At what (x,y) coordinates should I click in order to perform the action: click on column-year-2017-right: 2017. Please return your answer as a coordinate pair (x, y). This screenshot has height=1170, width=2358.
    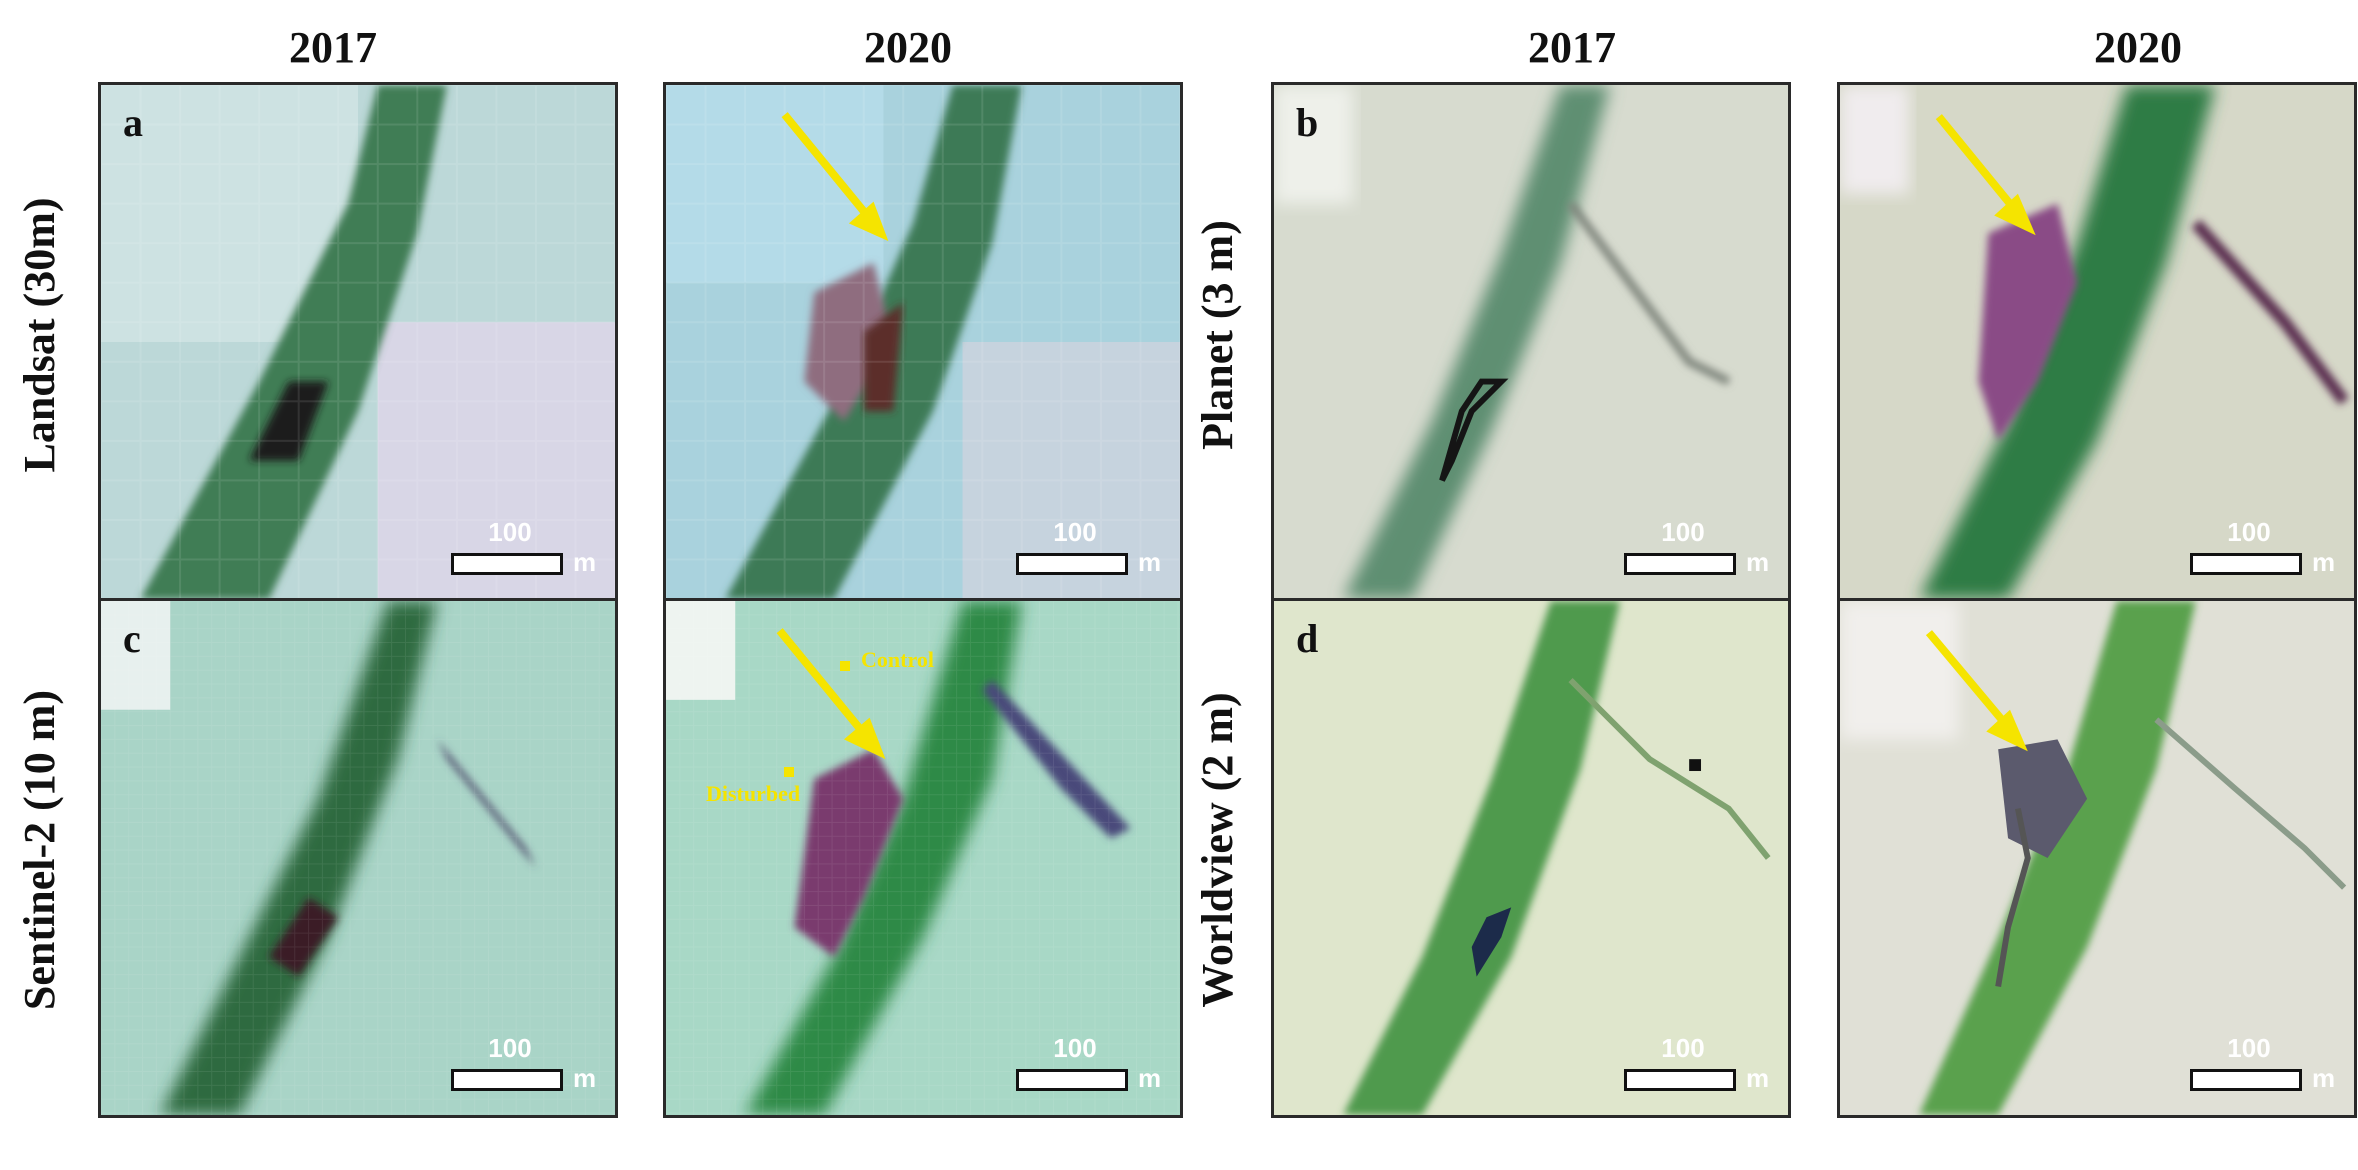
    Looking at the image, I should click on (1572, 47).